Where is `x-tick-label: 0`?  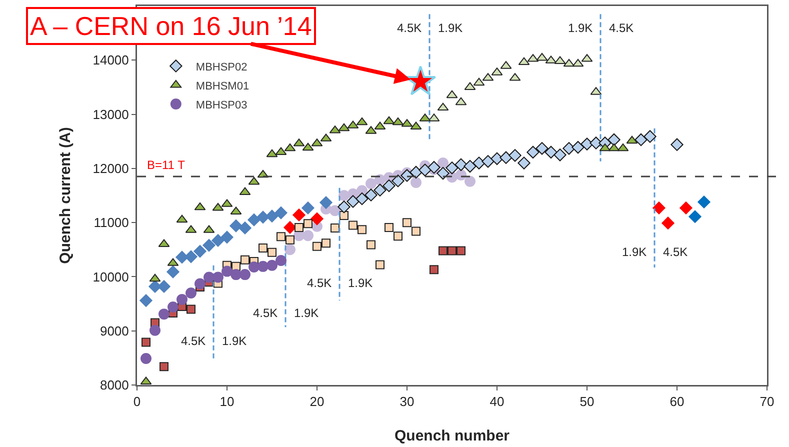 x-tick-label: 0 is located at coordinates (137, 402).